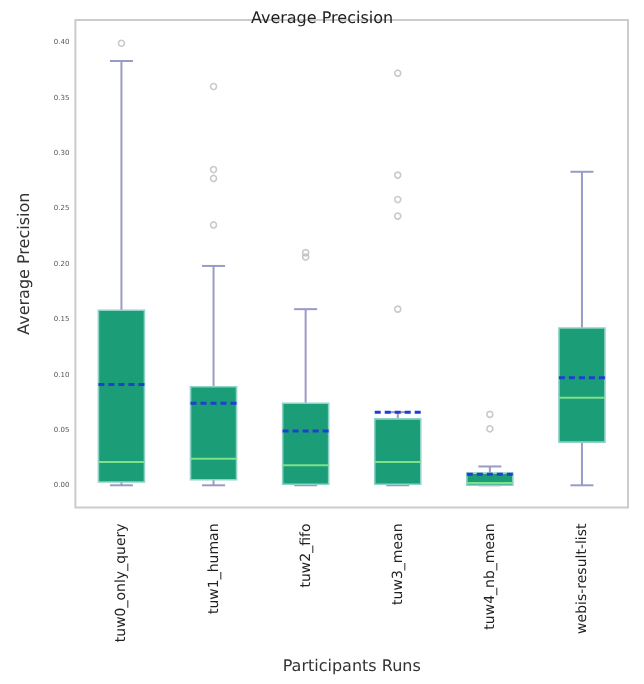  I want to click on x-axis-title: Participants Runs, so click(351, 666).